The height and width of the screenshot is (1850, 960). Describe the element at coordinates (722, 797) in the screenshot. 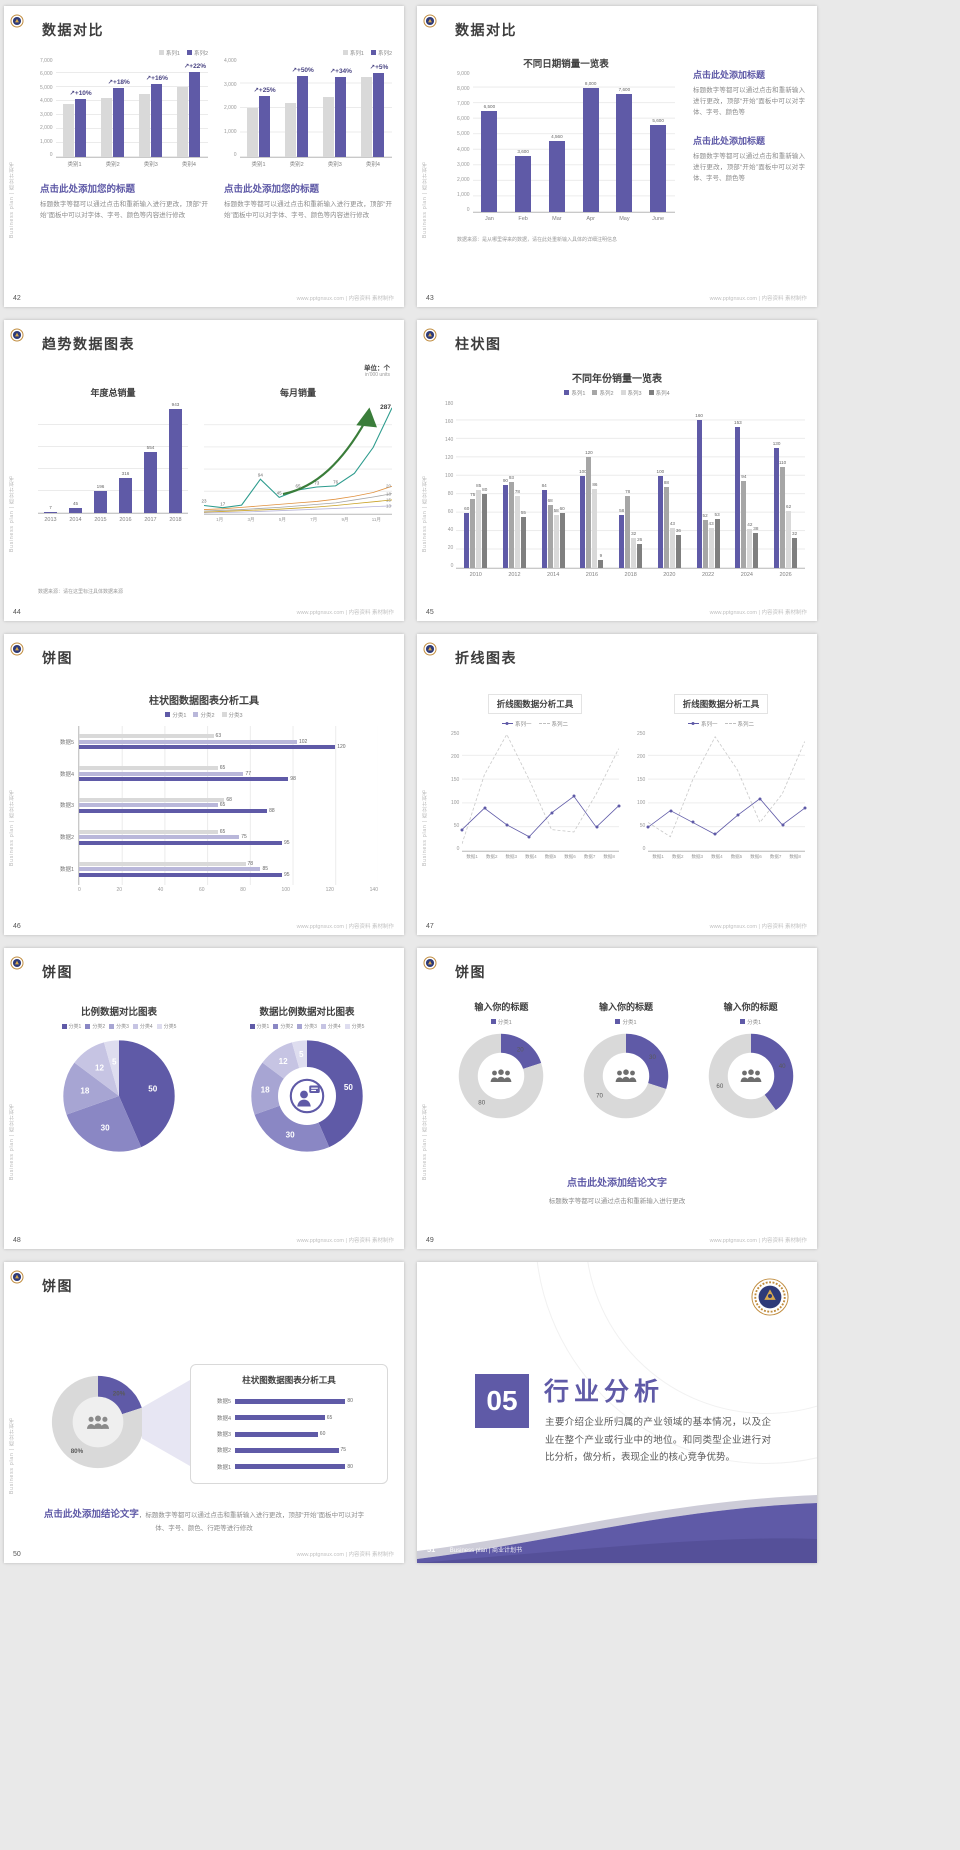

I see `line-chart-right: 250 200 150 100 50 0 数据1 数据2 数据3 数据4 数据5 数据6 数据7 数据8` at that location.